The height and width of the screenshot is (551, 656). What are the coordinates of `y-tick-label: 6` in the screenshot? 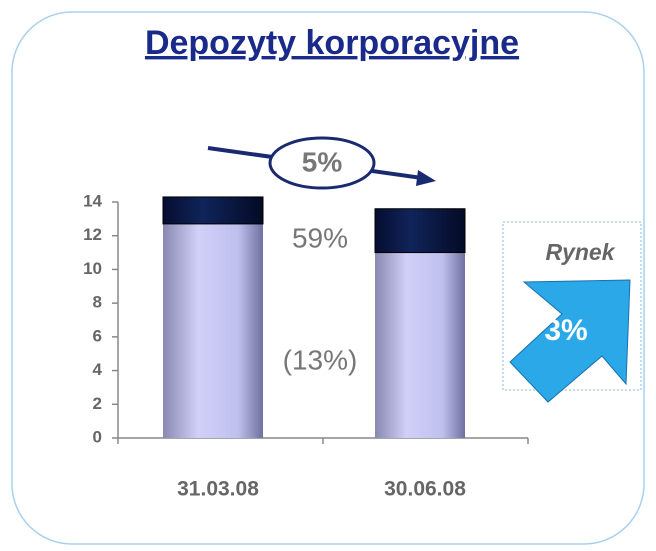 It's located at (97, 335).